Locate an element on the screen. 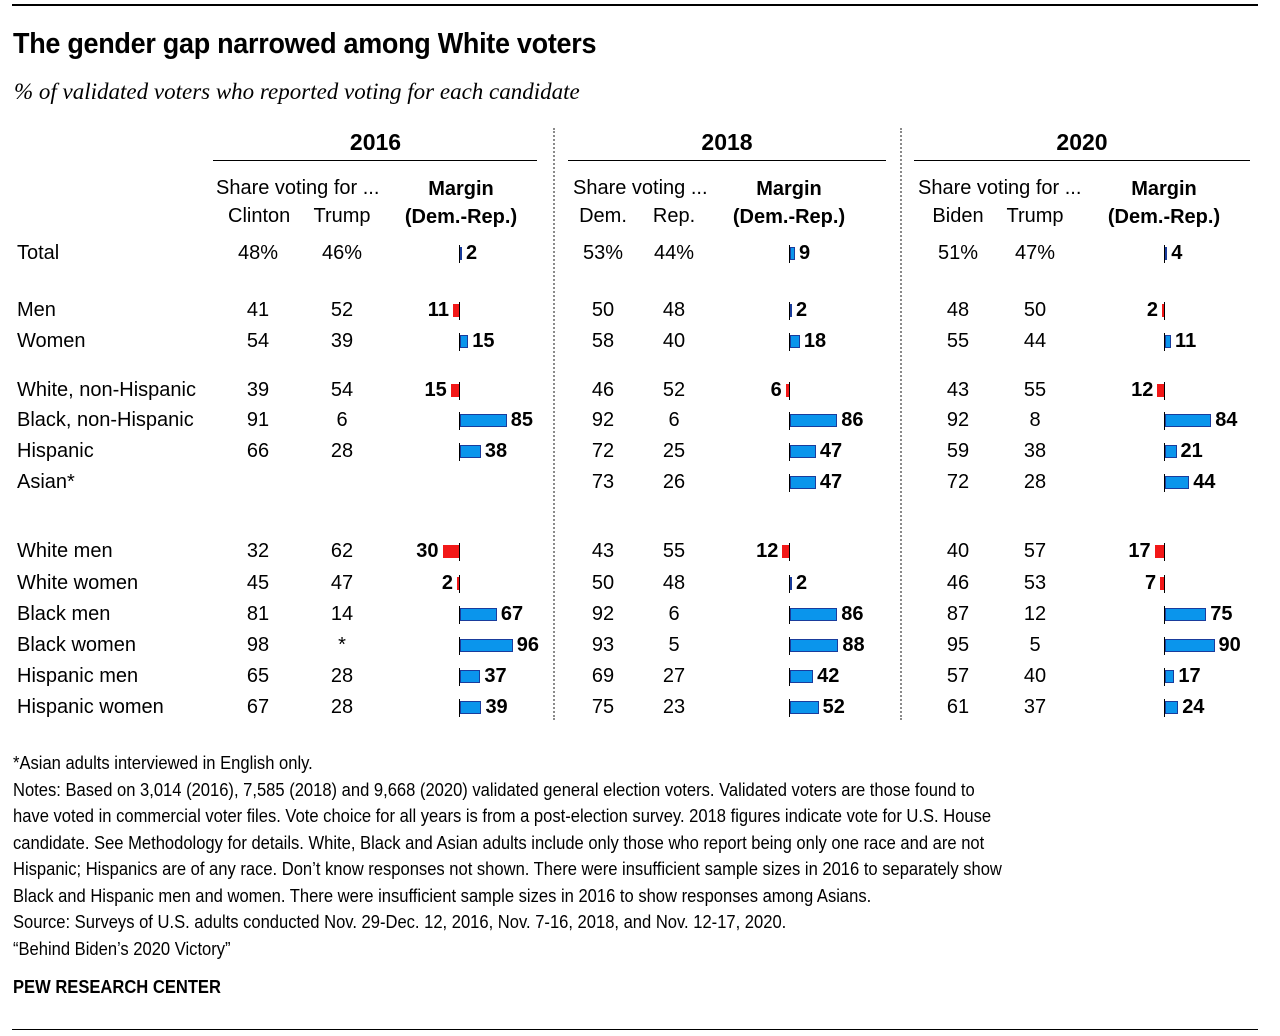  rep-share-value: 47 is located at coordinates (342, 583).